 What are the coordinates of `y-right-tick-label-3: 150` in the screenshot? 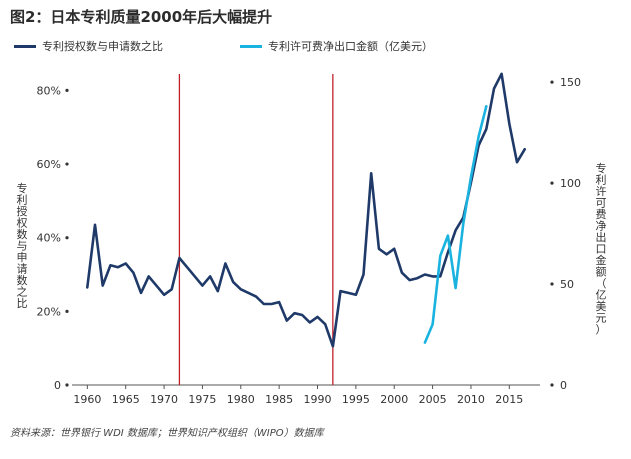 It's located at (570, 82).